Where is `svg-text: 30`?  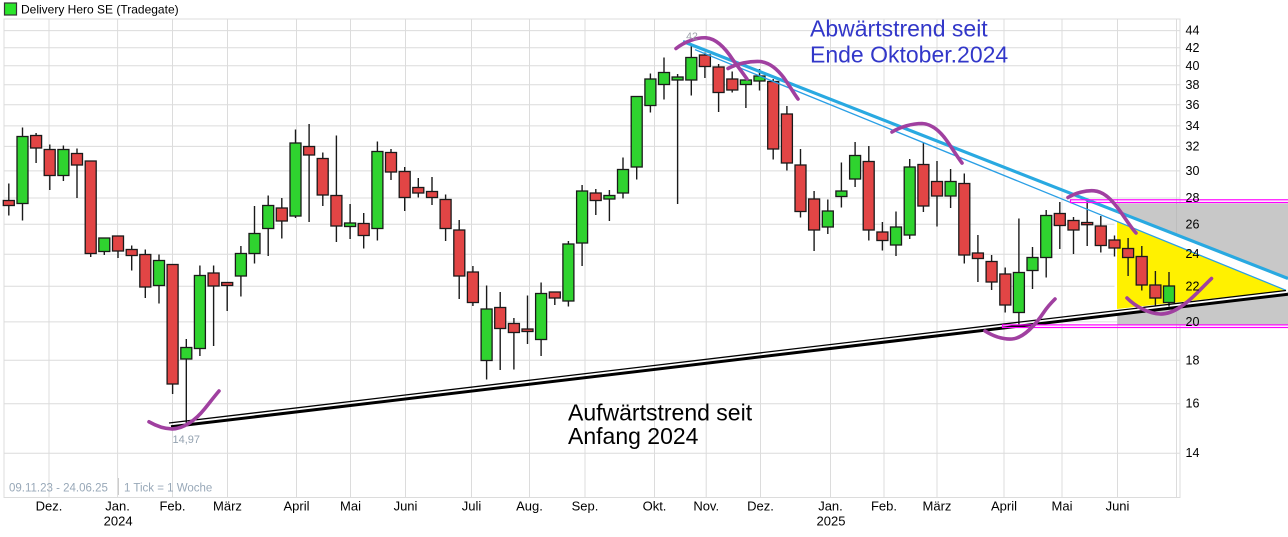
svg-text: 30 is located at coordinates (1193, 171).